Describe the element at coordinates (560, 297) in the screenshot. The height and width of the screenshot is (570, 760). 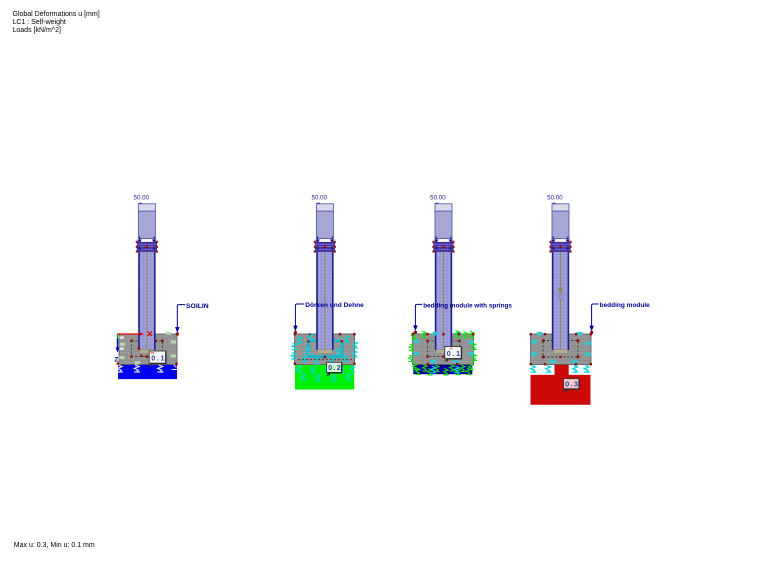
I see `svg-text: 0.3` at that location.